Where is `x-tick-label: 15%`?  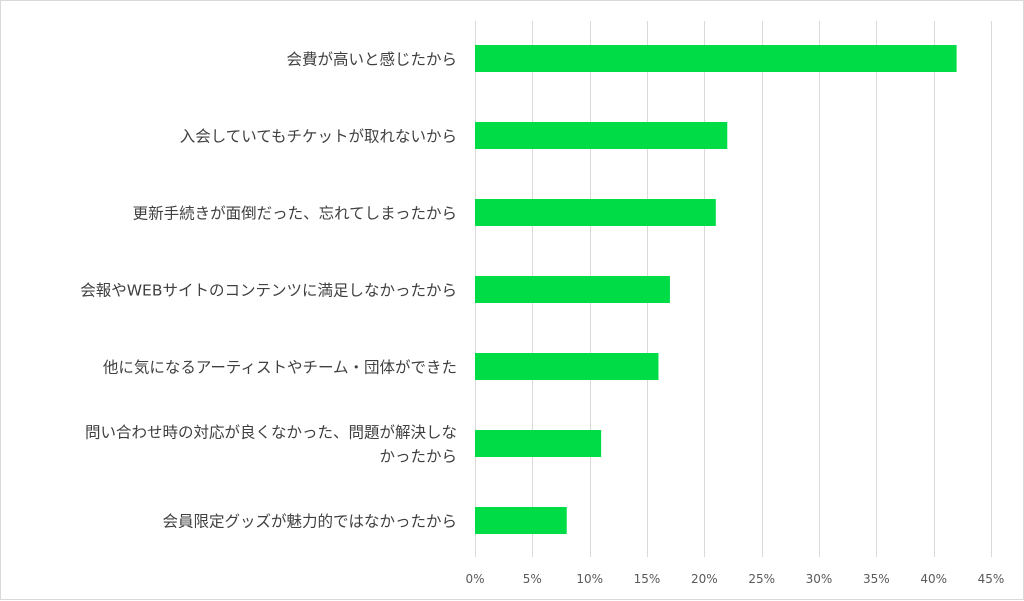
x-tick-label: 15% is located at coordinates (647, 579).